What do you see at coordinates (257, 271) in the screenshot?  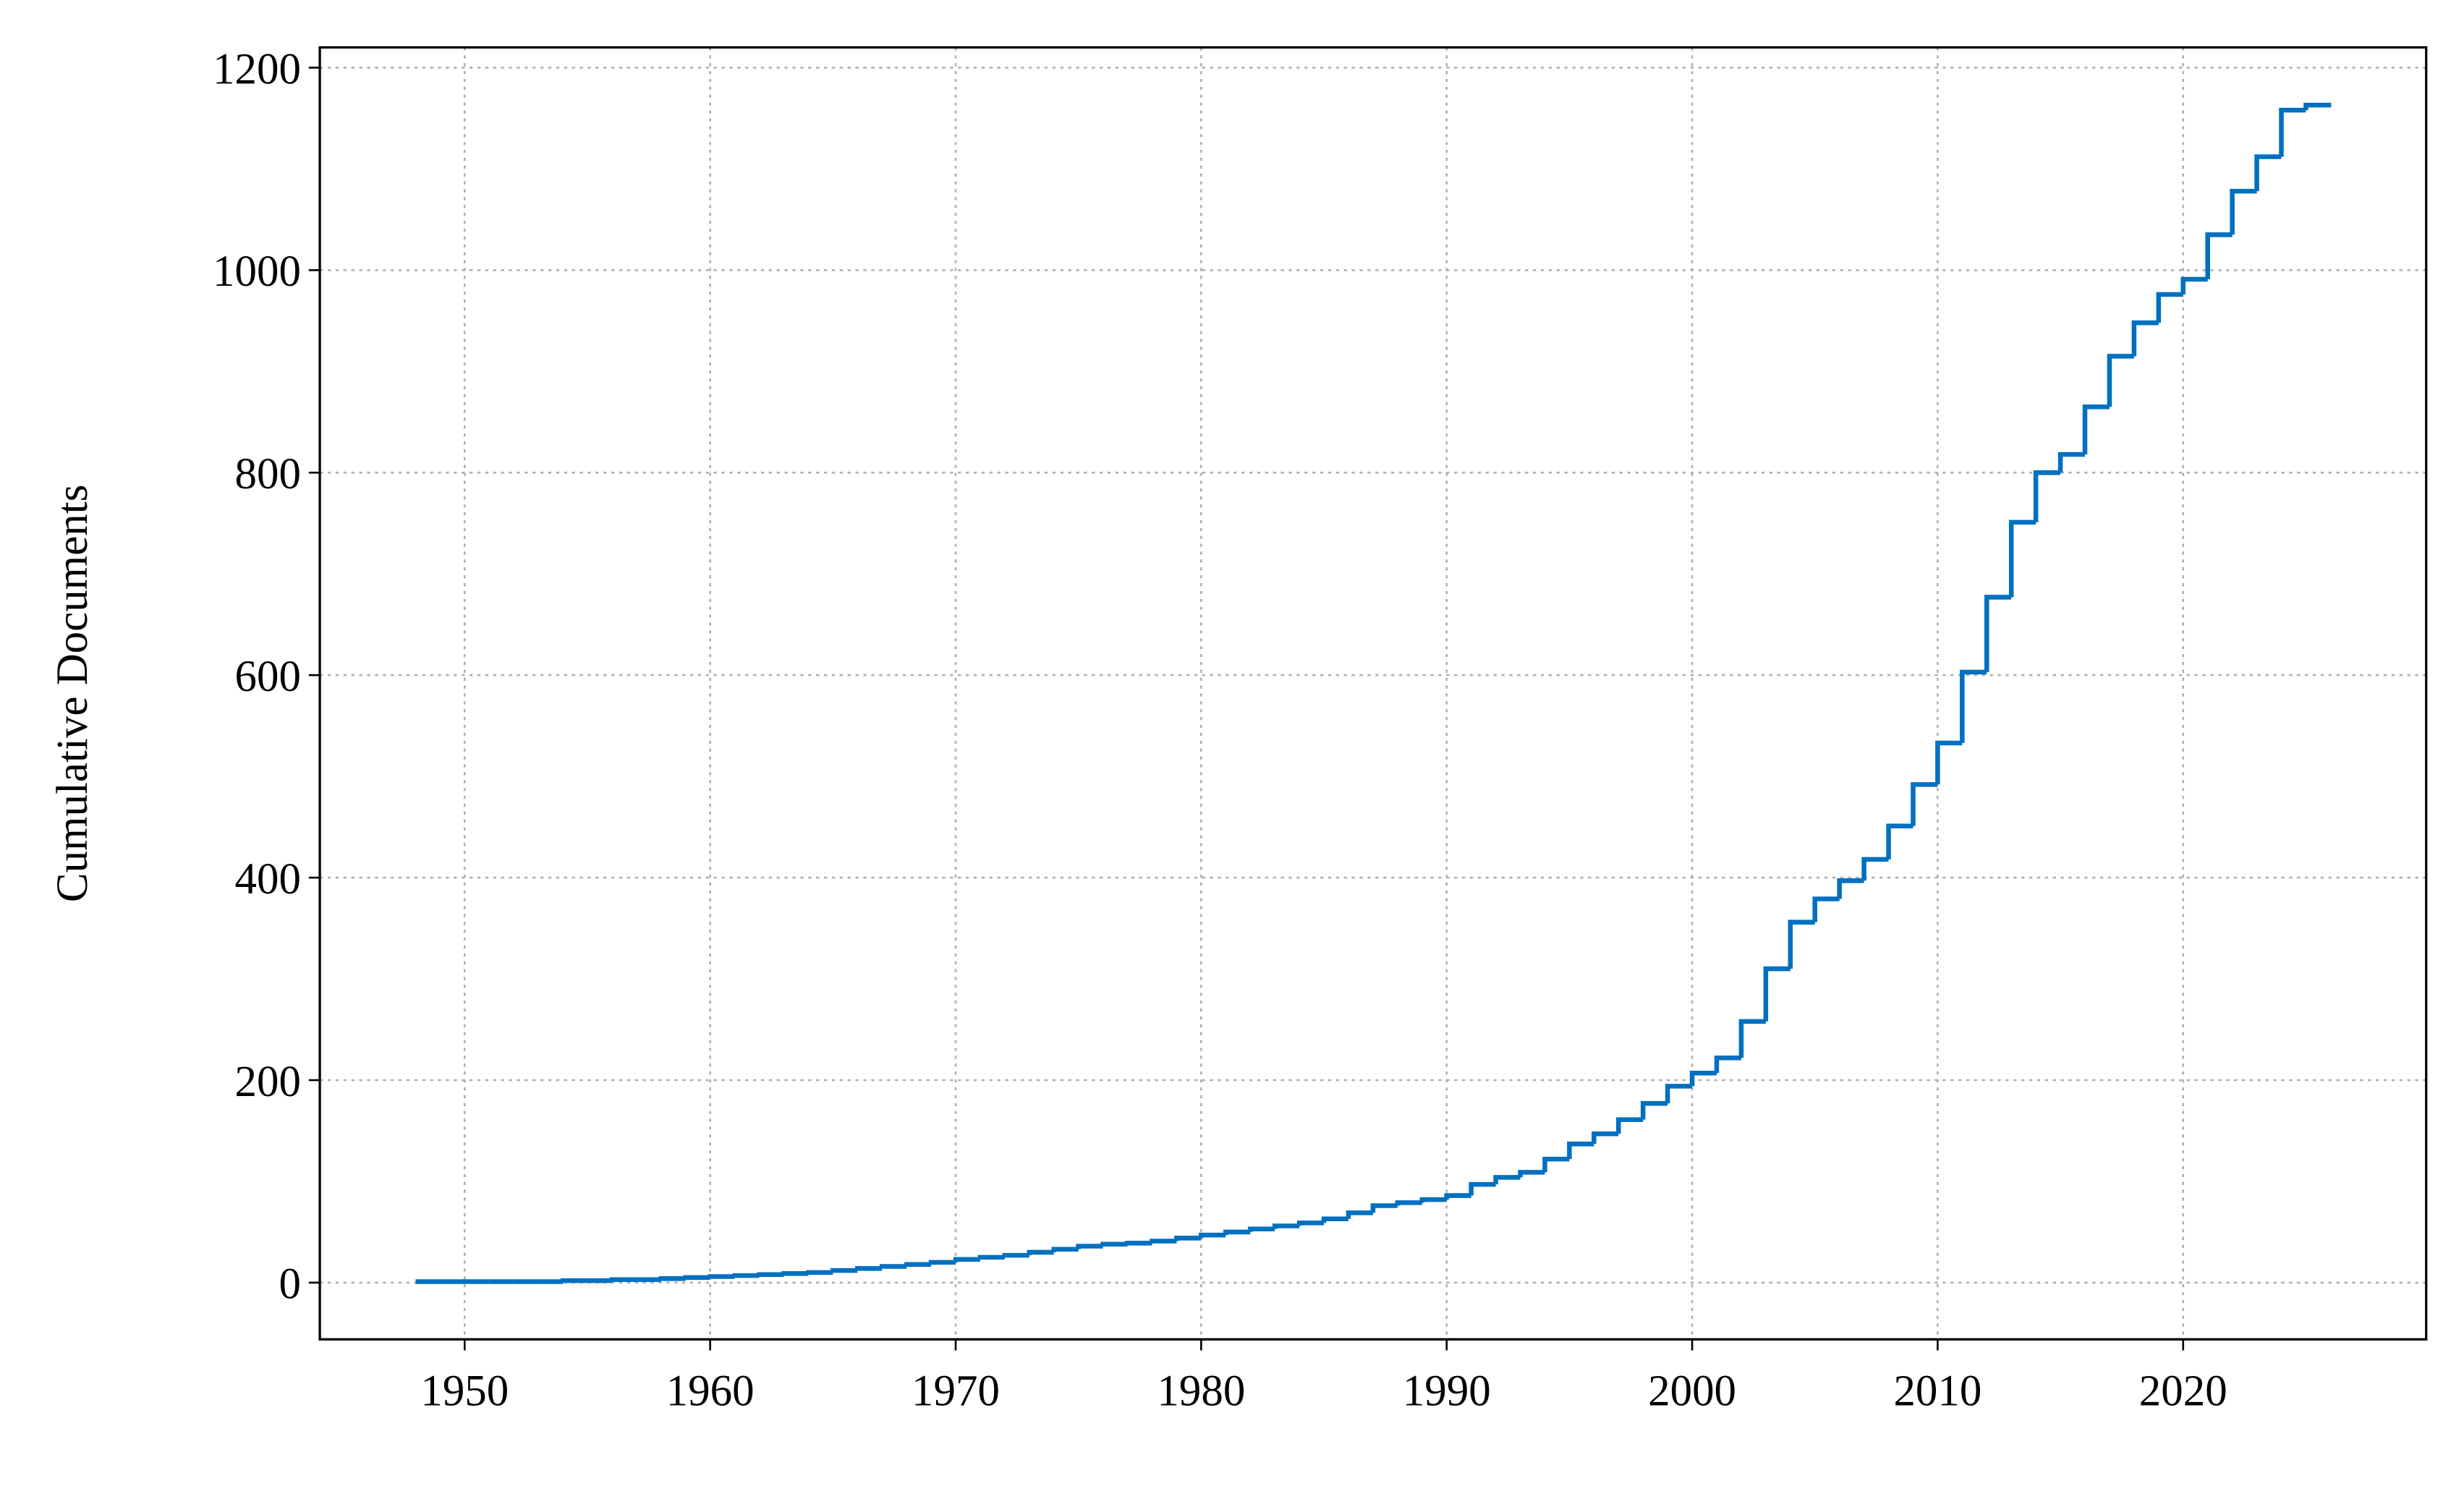 I see `y-tick-label: 1000` at bounding box center [257, 271].